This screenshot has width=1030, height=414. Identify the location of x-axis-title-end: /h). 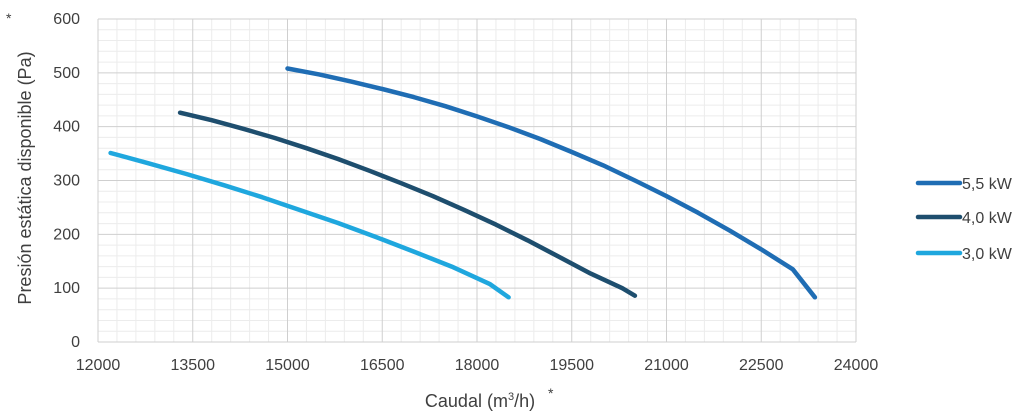
(524, 401).